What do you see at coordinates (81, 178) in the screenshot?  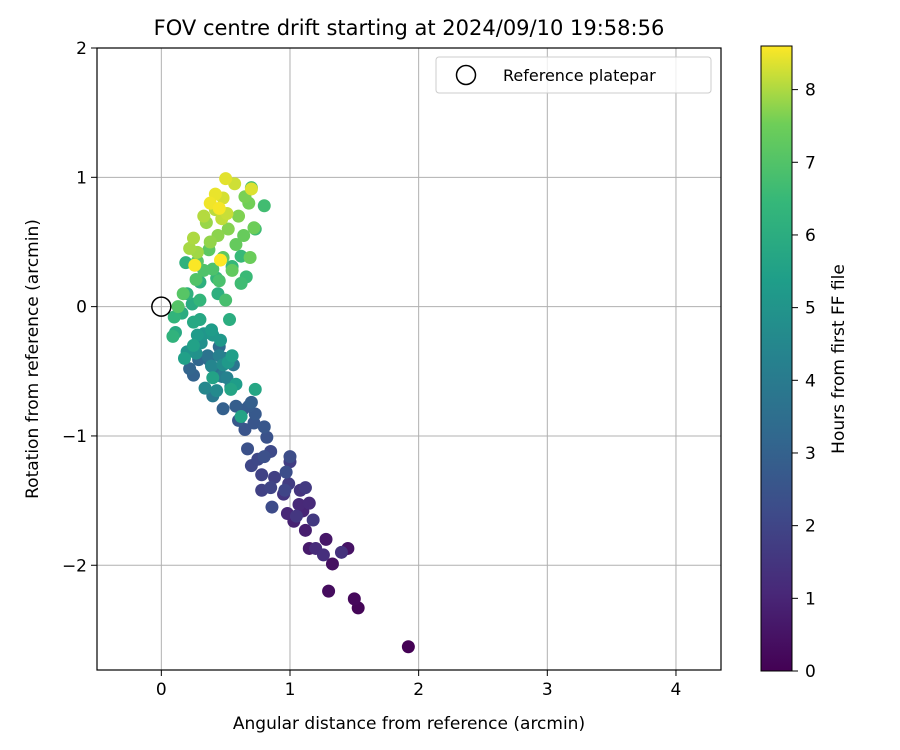 I see `y-tick-label: 1` at bounding box center [81, 178].